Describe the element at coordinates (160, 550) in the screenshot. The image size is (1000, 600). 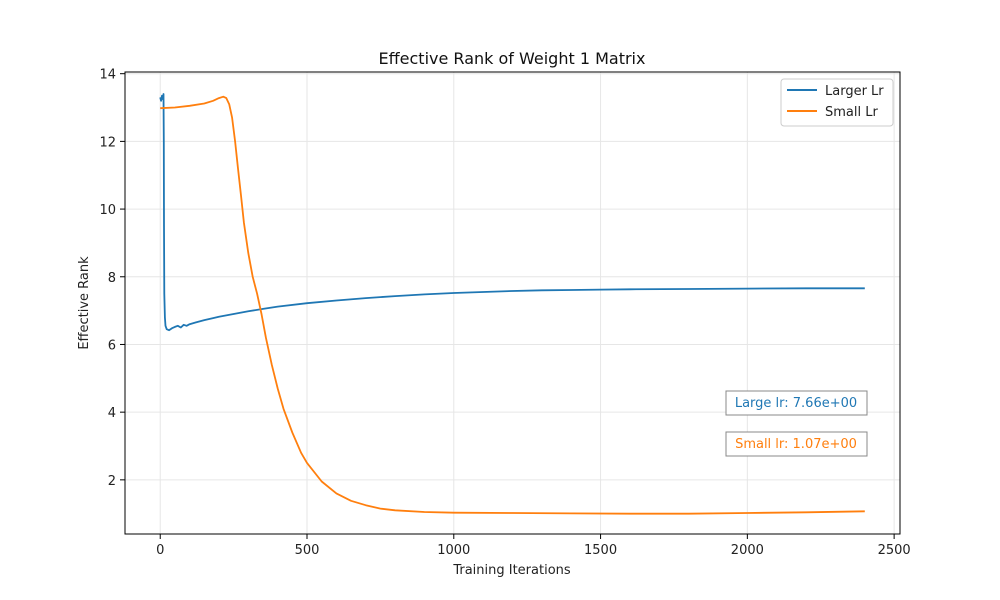
I see `x-tick-label: 0` at that location.